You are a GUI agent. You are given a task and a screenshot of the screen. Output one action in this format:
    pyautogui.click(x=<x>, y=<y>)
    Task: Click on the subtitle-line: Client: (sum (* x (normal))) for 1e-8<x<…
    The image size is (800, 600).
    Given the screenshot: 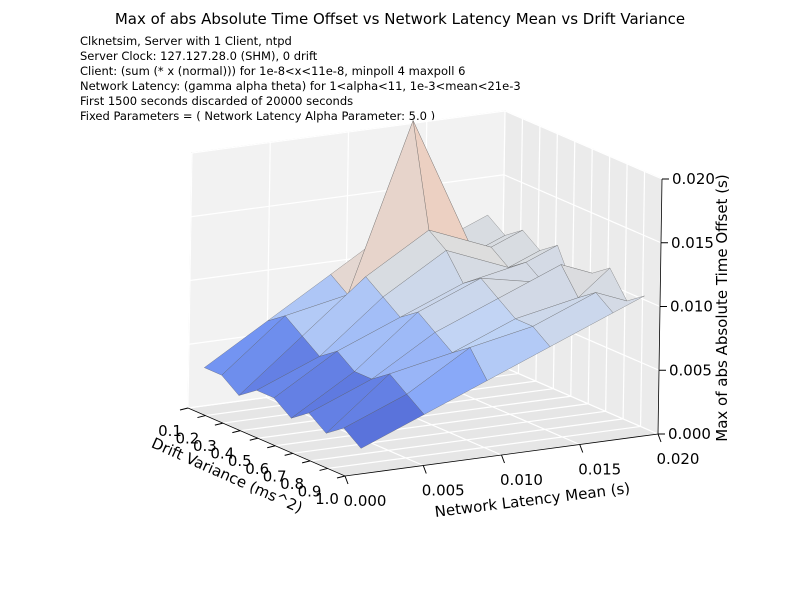 What is the action you would take?
    pyautogui.click(x=272, y=71)
    